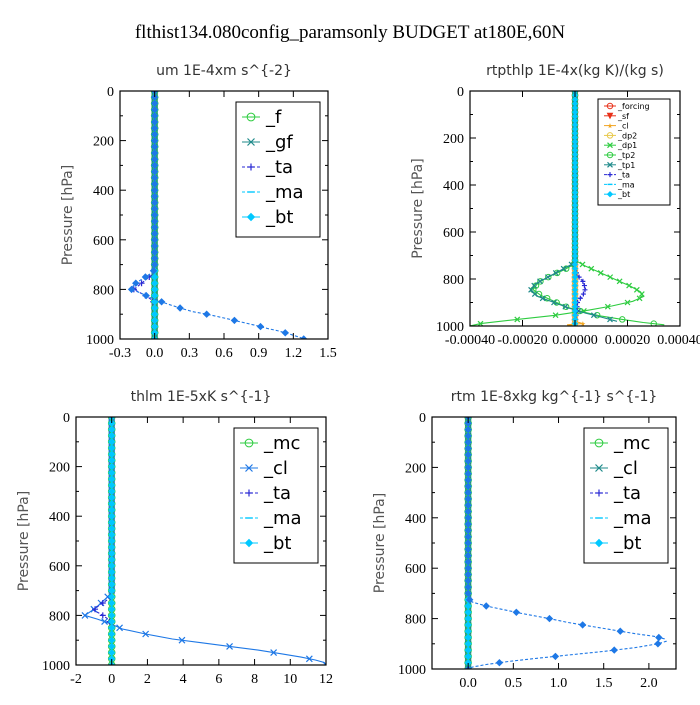 This screenshot has height=705, width=700. I want to click on y-tick-label: 200, so click(59, 468).